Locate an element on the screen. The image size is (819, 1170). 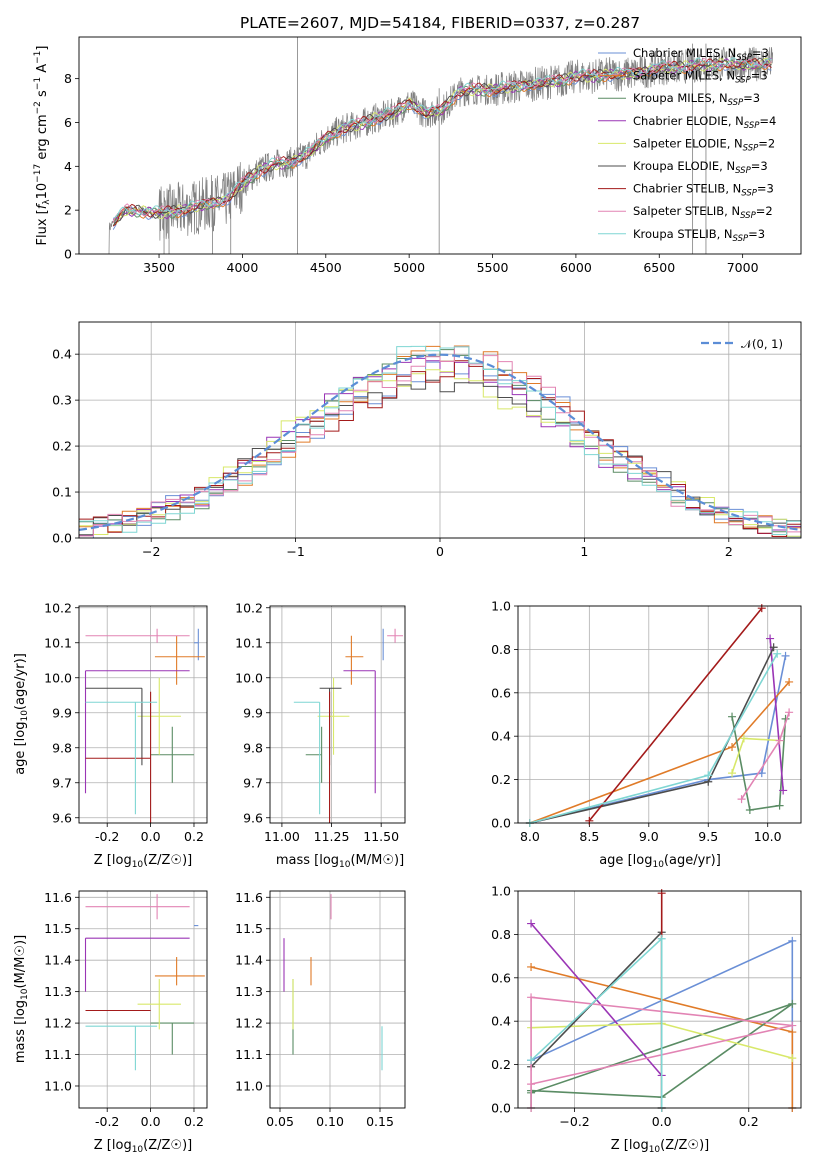
x-tick-label: 3500 is located at coordinates (159, 267).